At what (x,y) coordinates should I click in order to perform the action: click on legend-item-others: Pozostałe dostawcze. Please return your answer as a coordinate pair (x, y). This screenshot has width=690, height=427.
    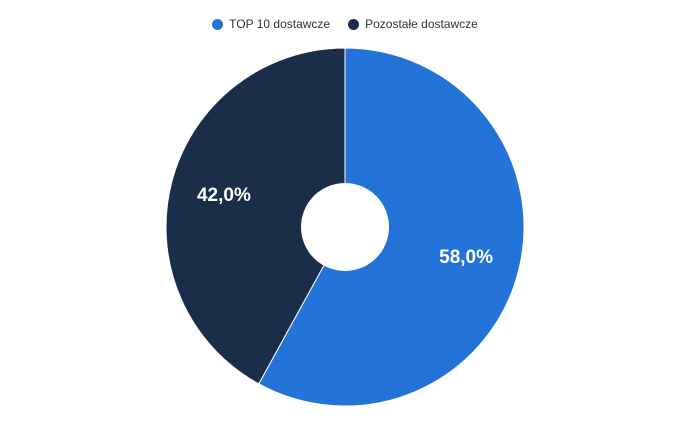
    Looking at the image, I should click on (413, 24).